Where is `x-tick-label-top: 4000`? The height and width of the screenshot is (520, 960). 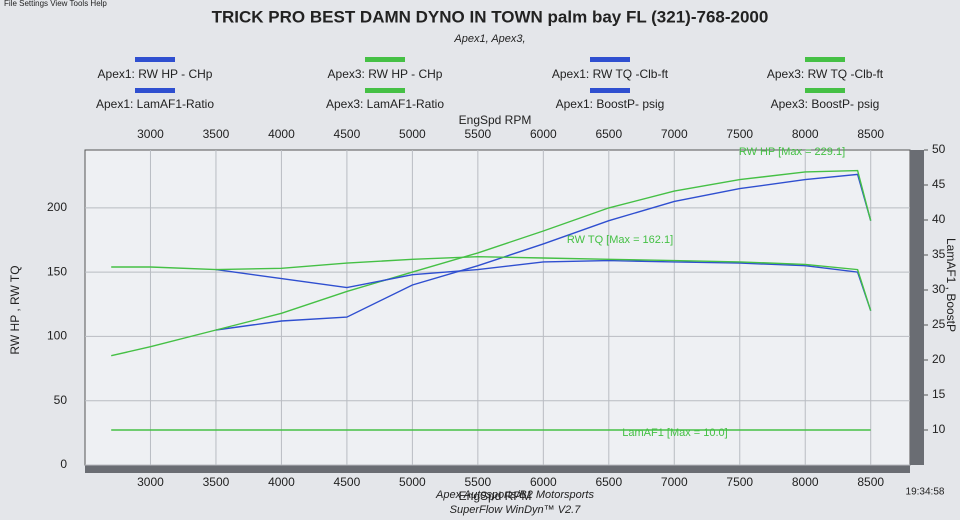
x-tick-label-top: 4000 is located at coordinates (281, 134).